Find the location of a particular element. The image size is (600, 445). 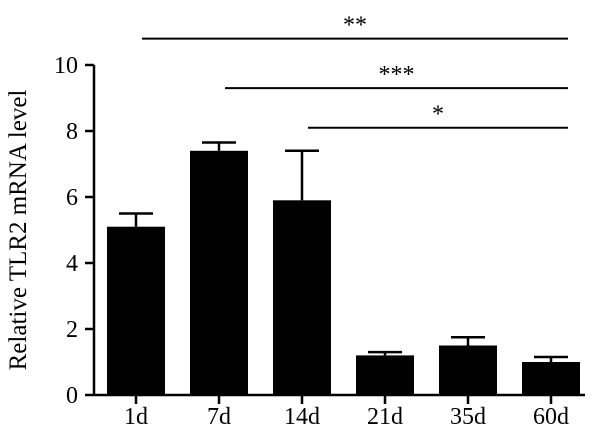

bar-7d is located at coordinates (219, 272).